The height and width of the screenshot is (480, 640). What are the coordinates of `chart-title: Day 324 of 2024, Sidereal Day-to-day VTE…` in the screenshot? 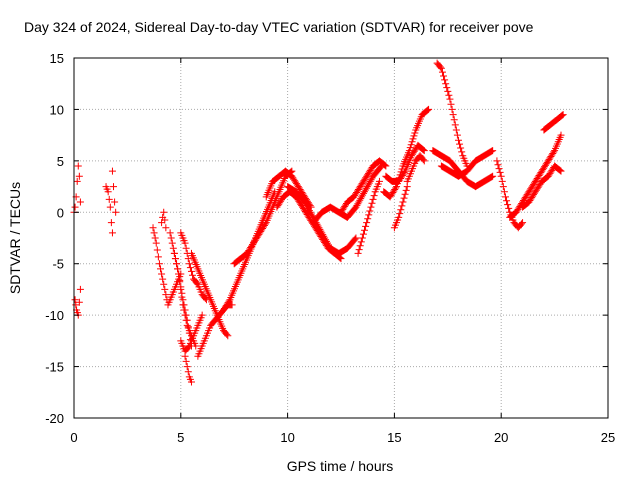 It's located at (279, 27).